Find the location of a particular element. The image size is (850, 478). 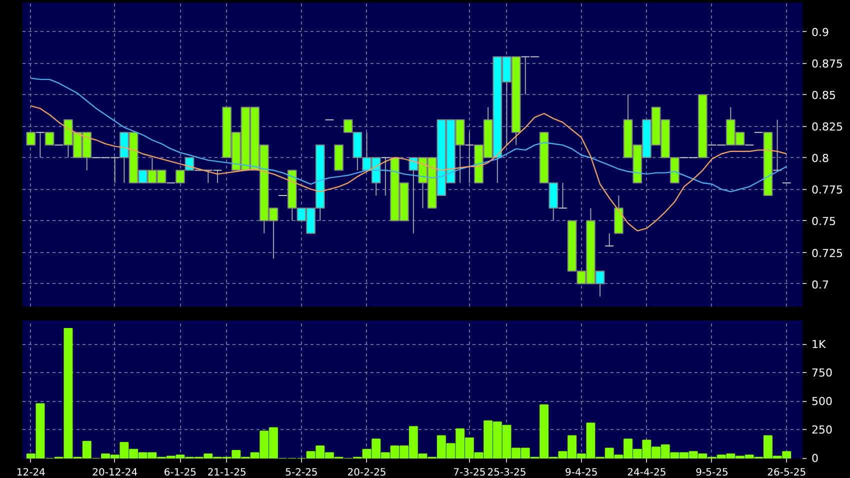

y-tick-label: 1K is located at coordinates (819, 344).